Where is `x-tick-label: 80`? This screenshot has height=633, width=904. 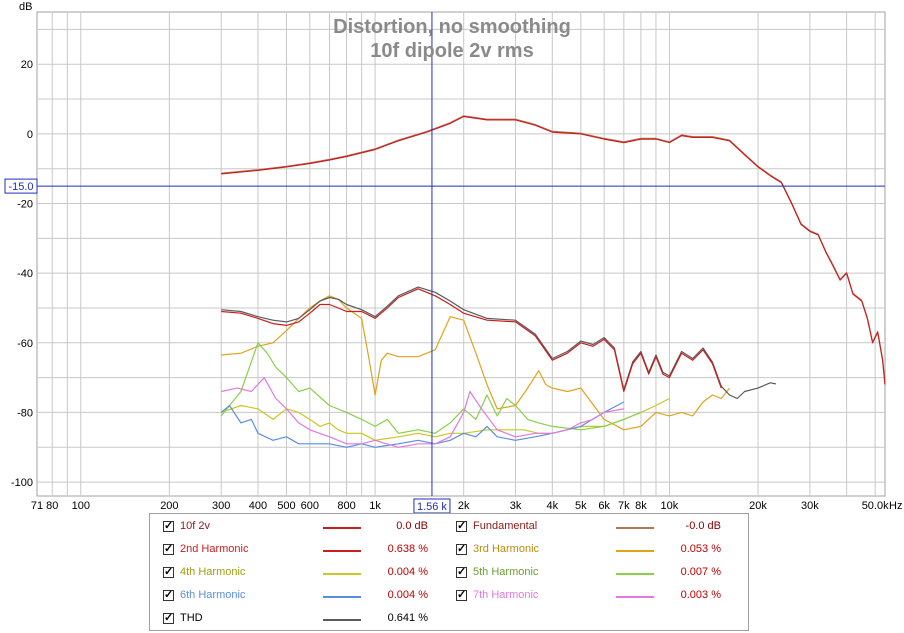 x-tick-label: 80 is located at coordinates (52, 506).